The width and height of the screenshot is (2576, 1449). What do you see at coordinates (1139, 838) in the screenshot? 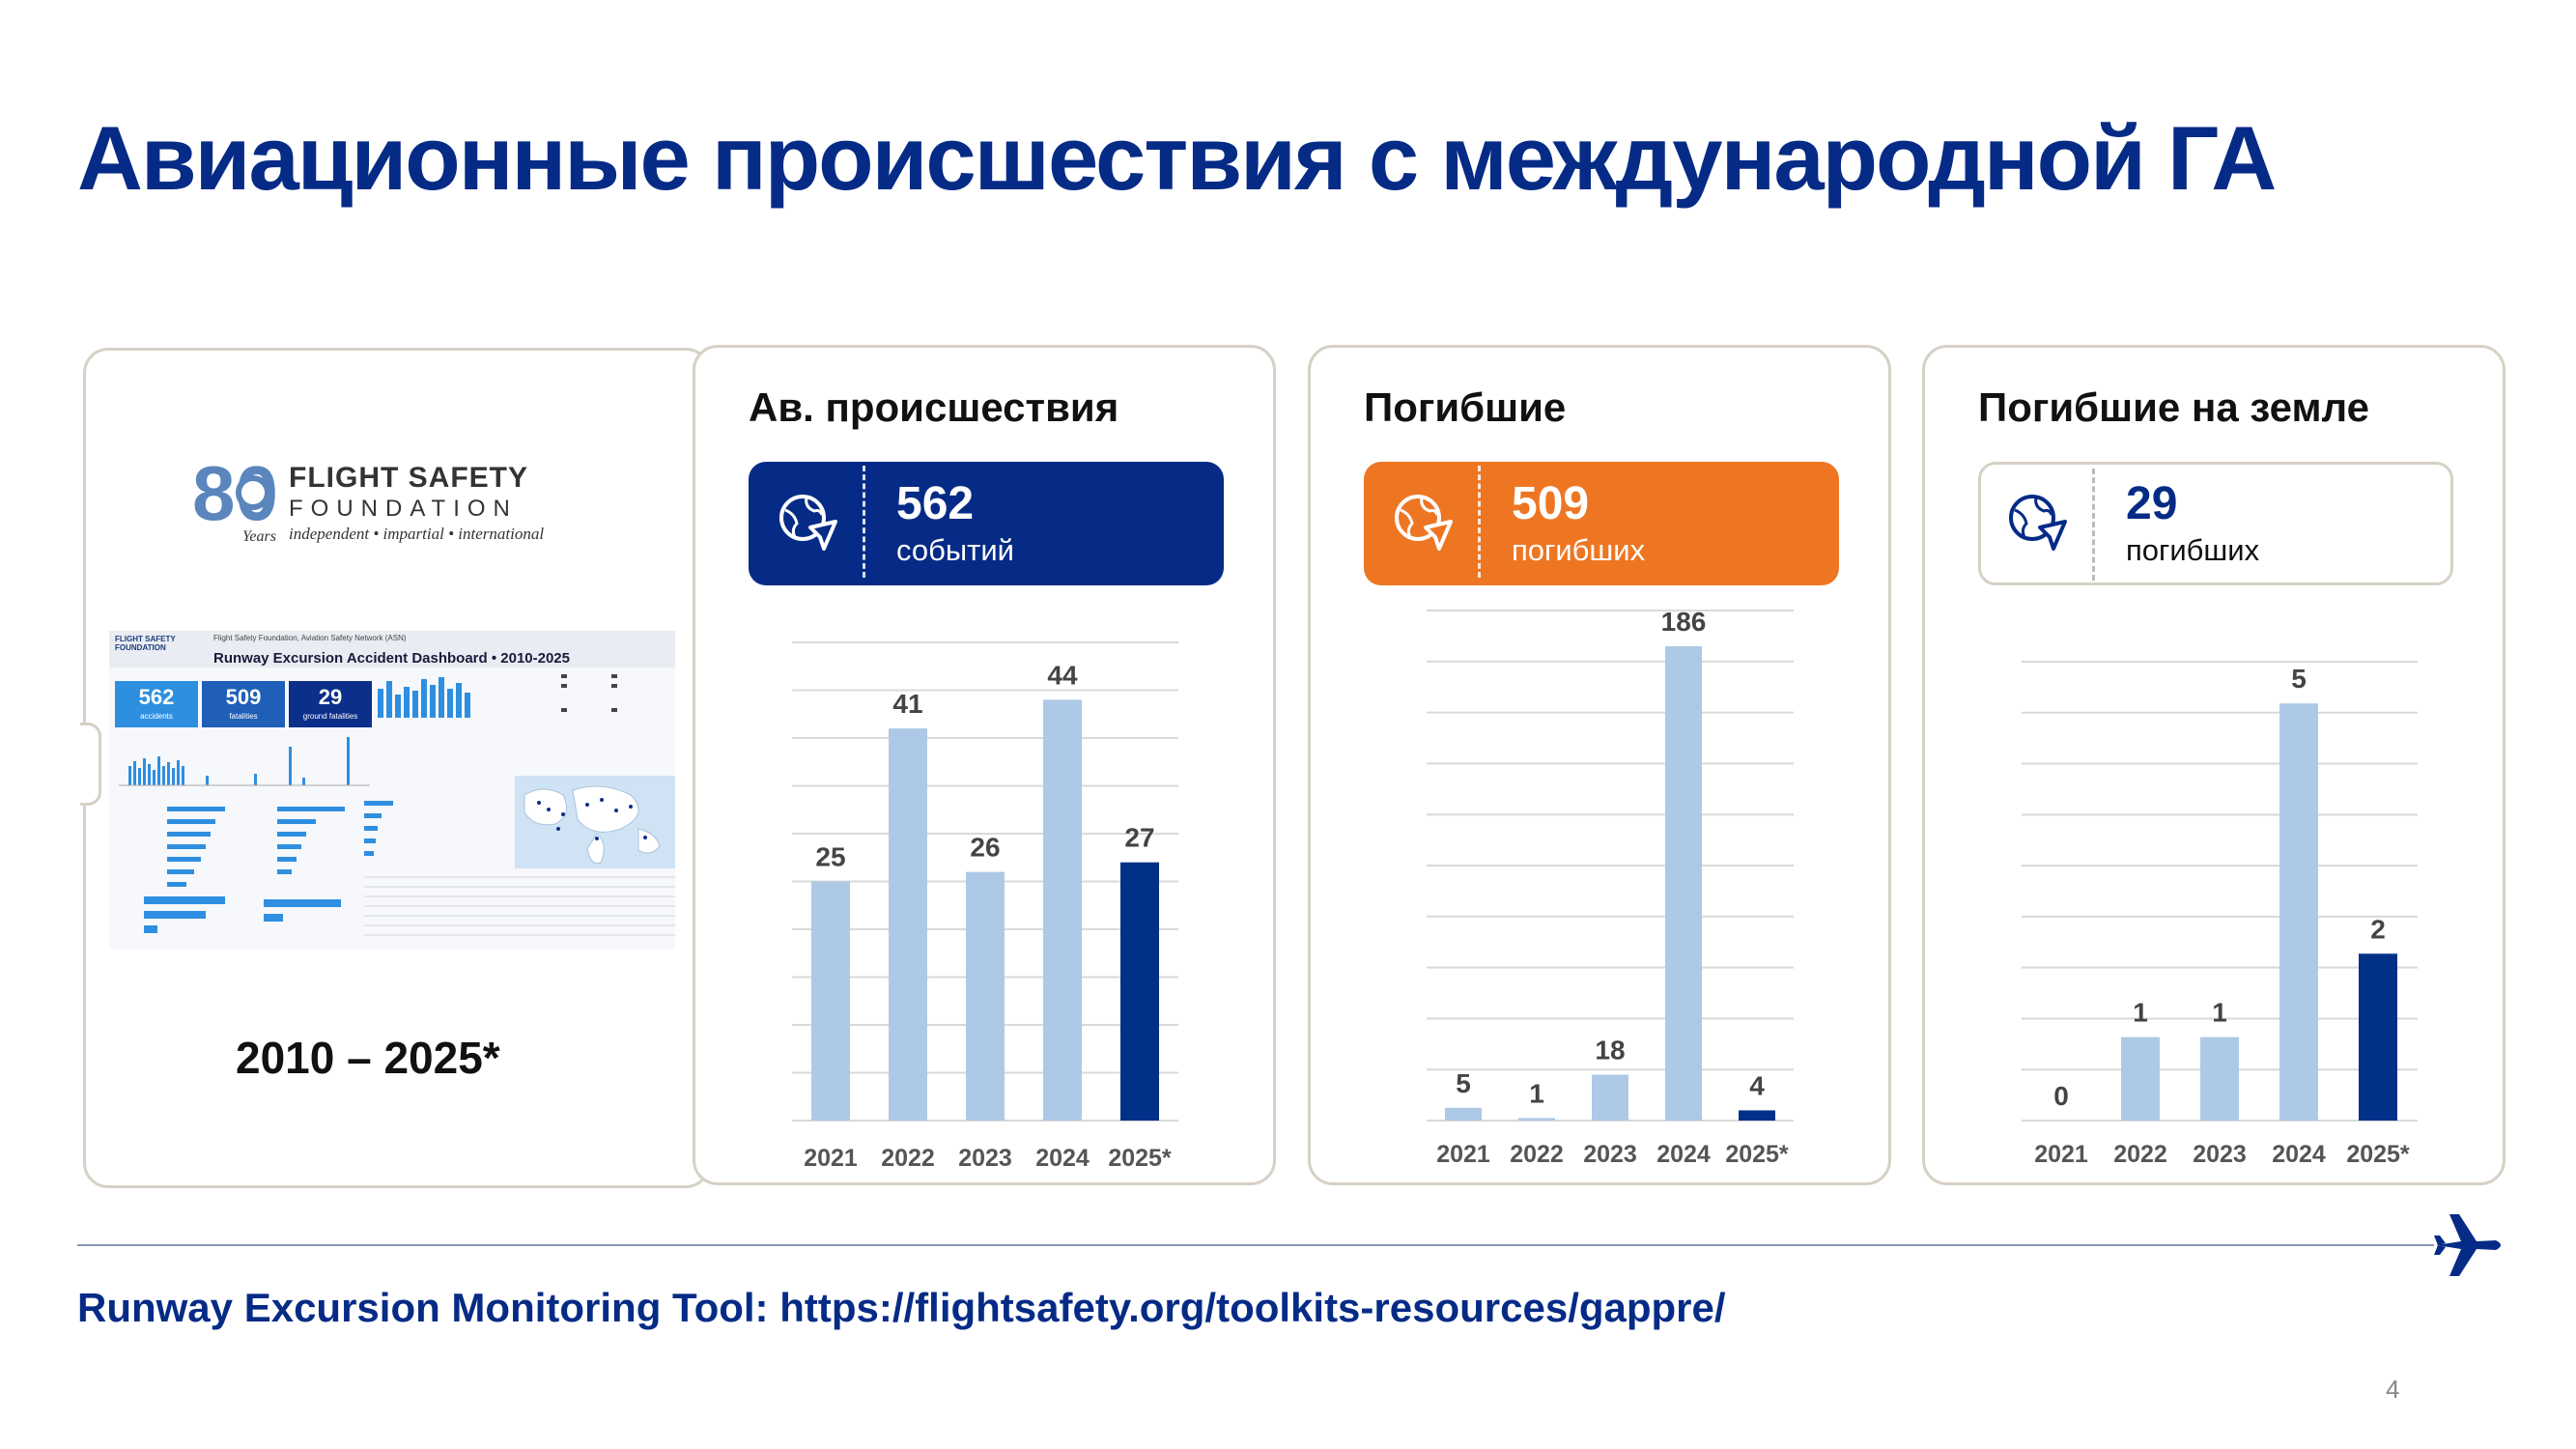
I see `value-label: 27` at bounding box center [1139, 838].